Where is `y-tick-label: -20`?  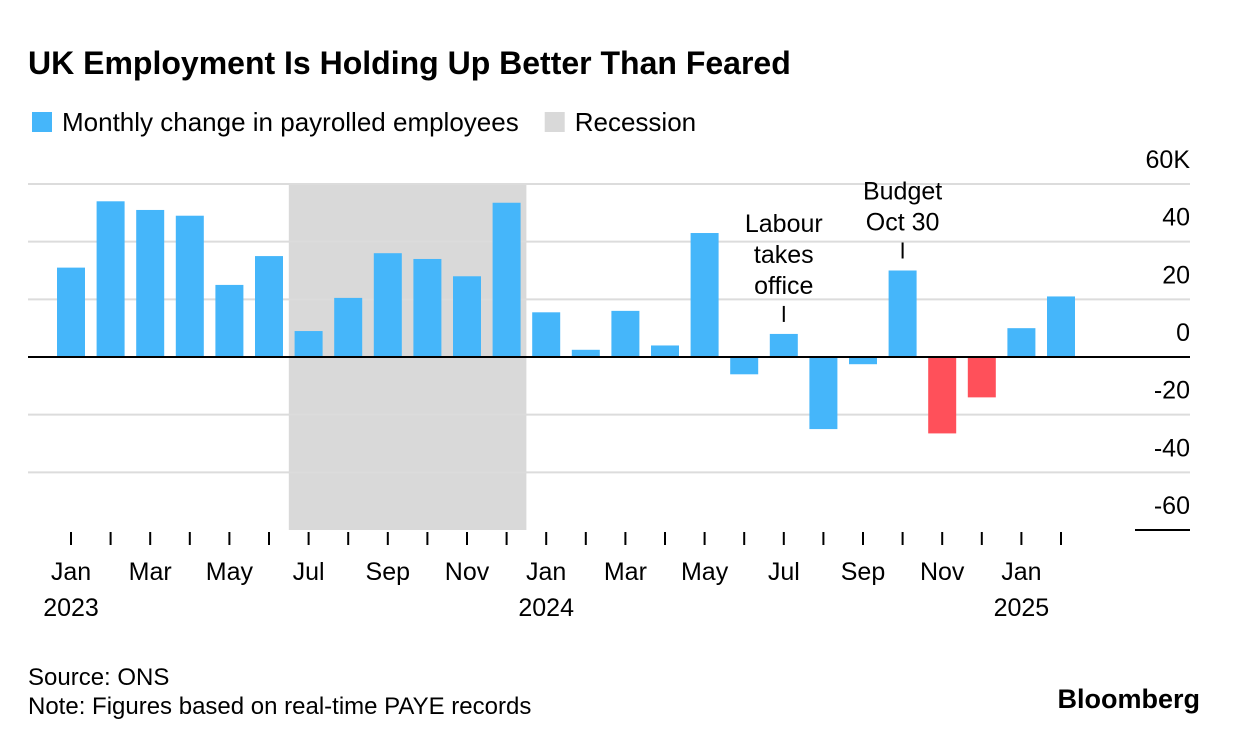
y-tick-label: -20 is located at coordinates (1172, 391).